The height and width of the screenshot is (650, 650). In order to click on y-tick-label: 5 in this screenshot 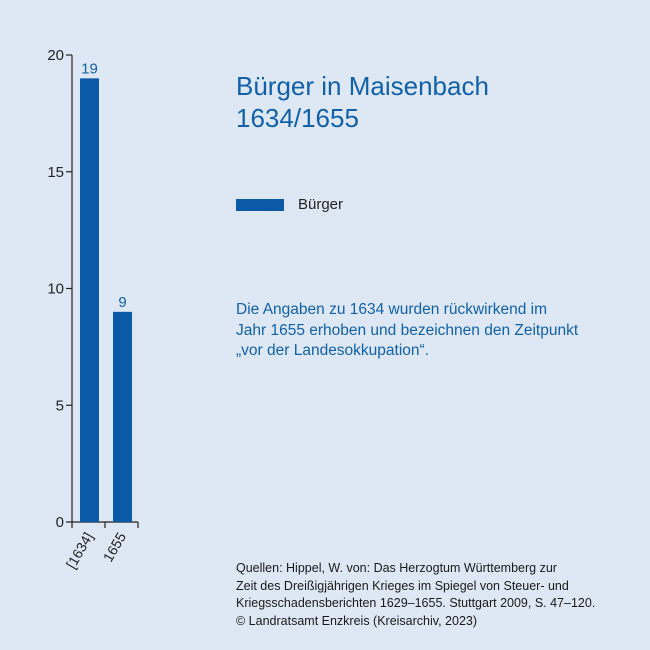, I will do `click(60, 405)`.